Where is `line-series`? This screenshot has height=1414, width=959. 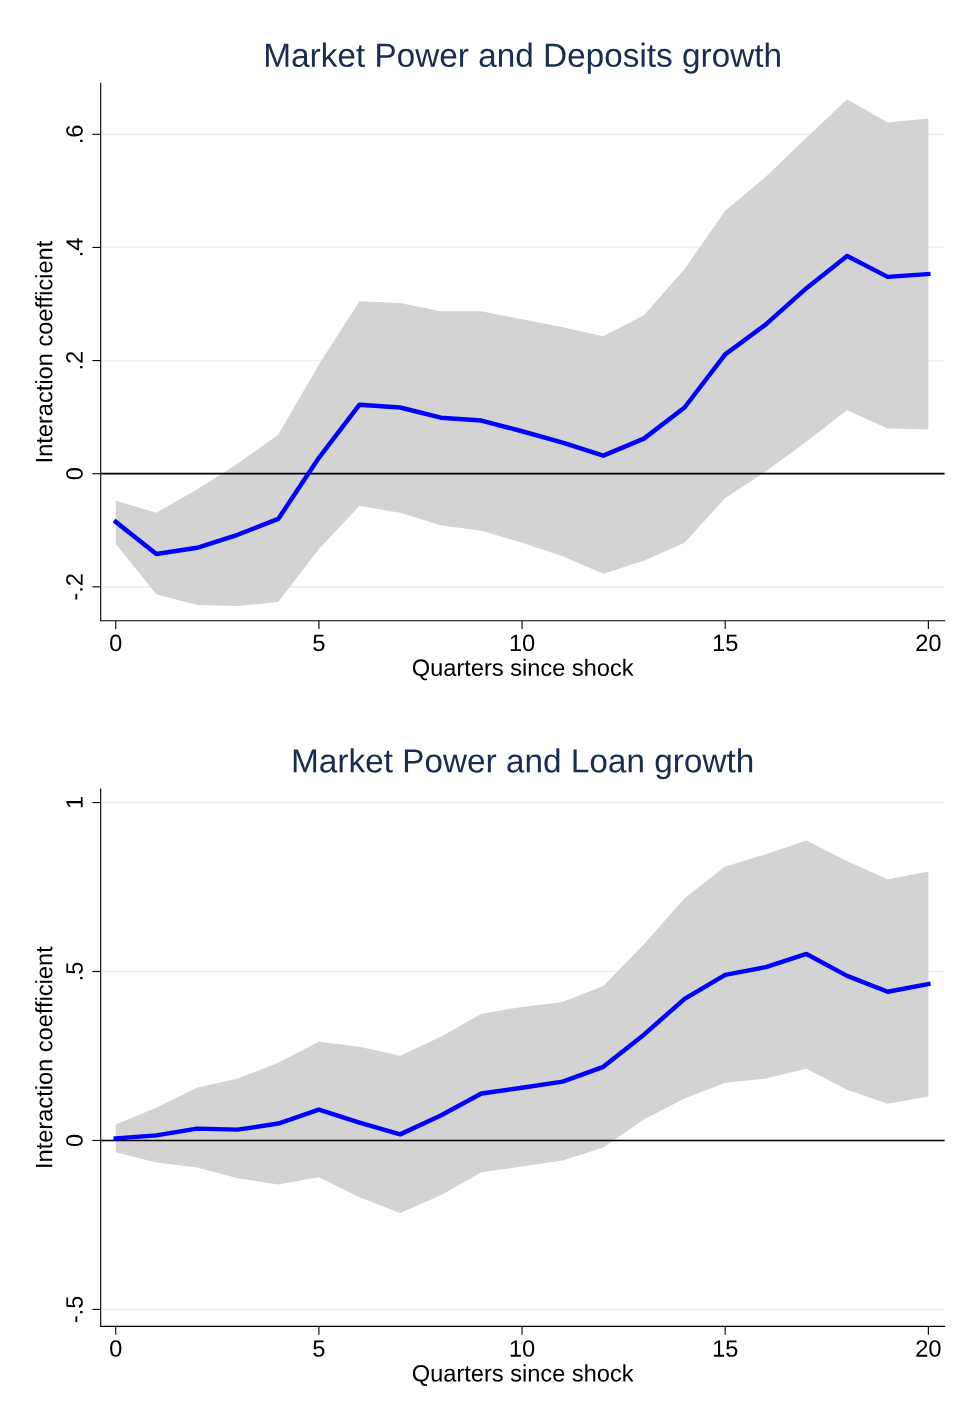
line-series is located at coordinates (522, 1046).